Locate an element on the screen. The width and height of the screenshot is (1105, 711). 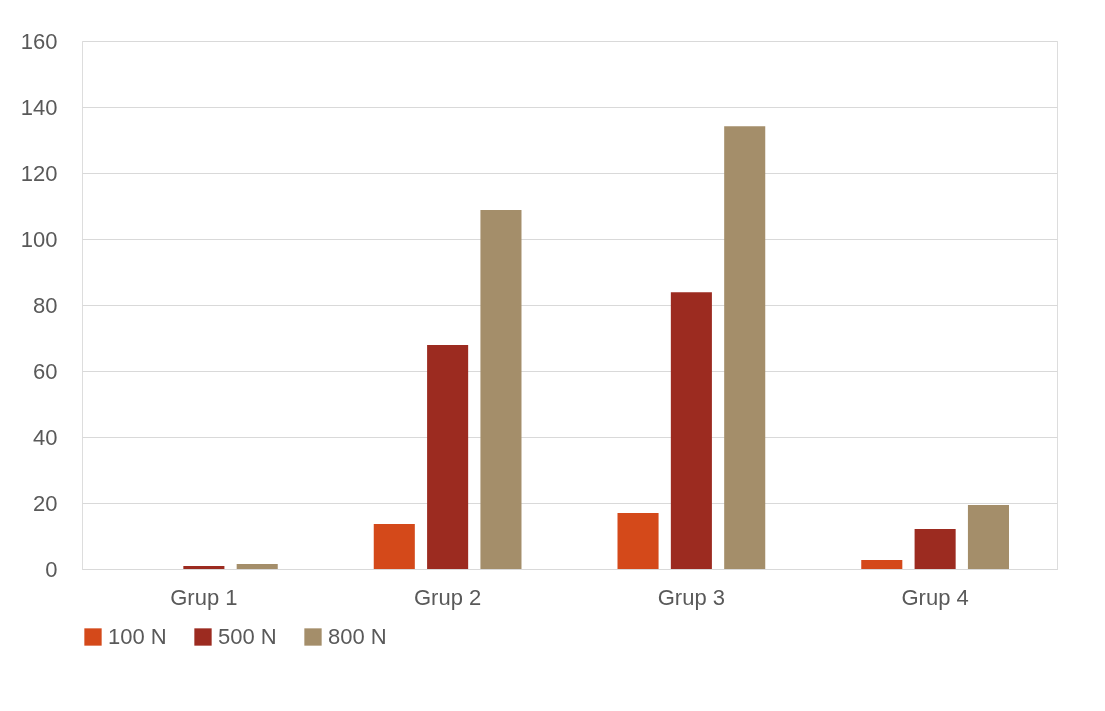
x-tick-label: Grup 2 is located at coordinates (447, 597).